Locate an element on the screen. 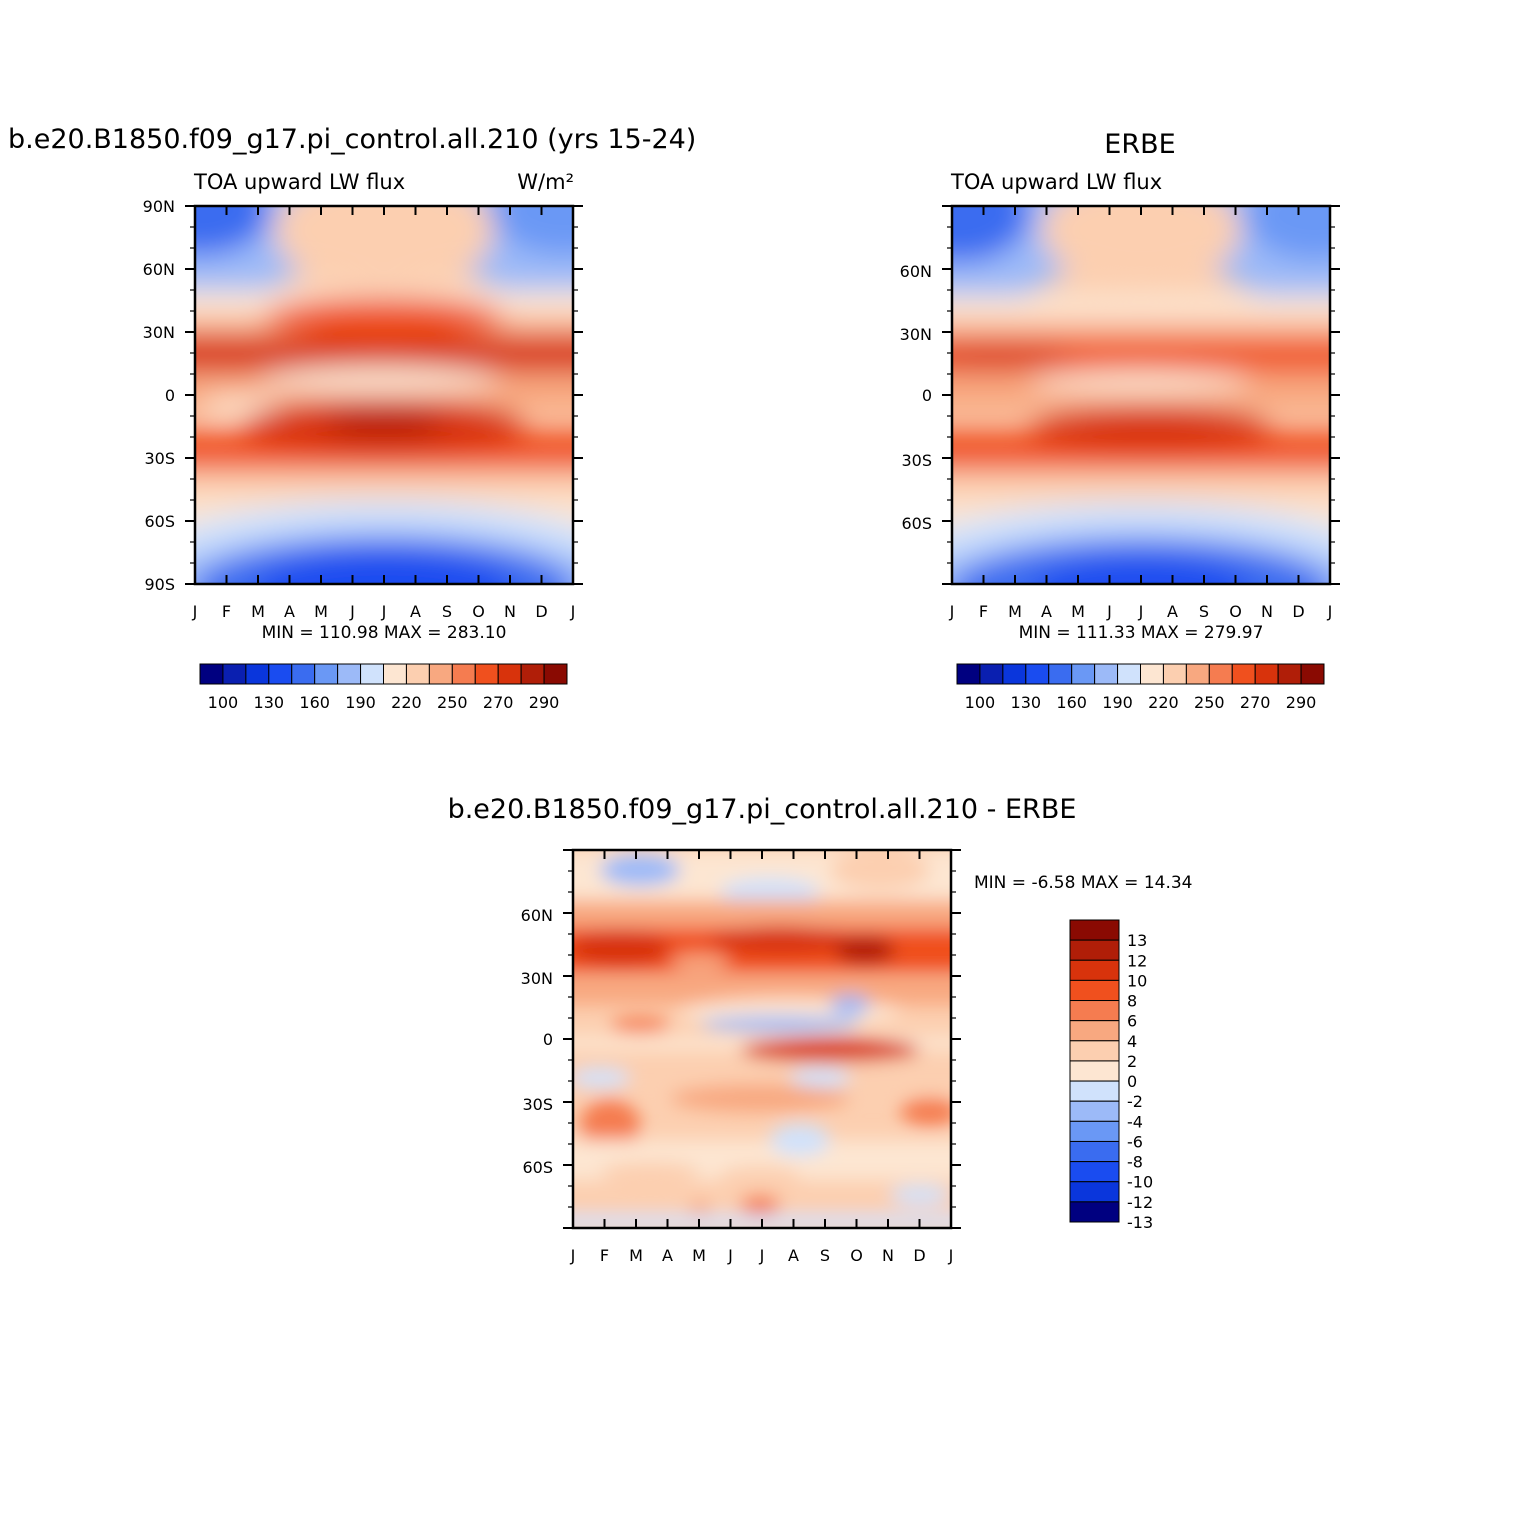 This screenshot has width=1524, height=1524. panel-model-units: W/m² is located at coordinates (545, 182).